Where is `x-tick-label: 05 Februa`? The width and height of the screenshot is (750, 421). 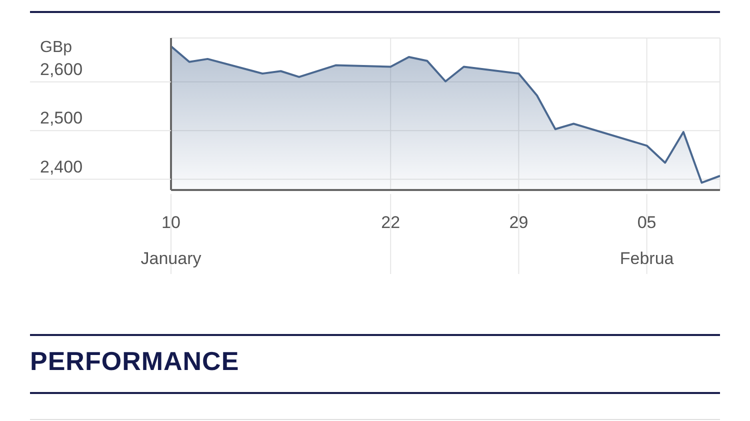
x-tick-label: 05 Februa is located at coordinates (647, 240).